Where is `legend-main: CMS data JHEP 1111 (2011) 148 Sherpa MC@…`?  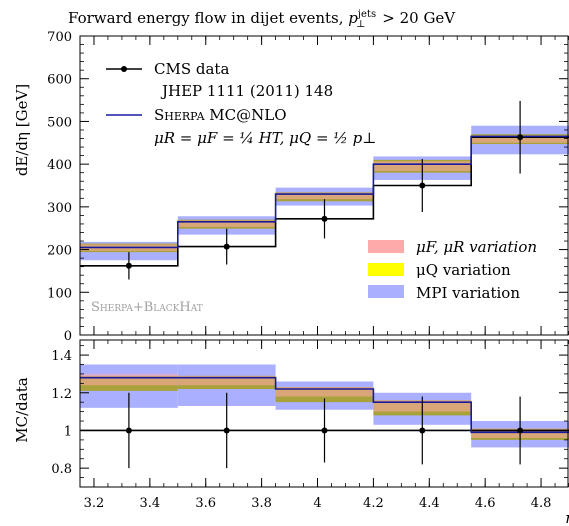
legend-main: CMS data JHEP 1111 (2011) 148 Sherpa MC@… is located at coordinates (241, 103).